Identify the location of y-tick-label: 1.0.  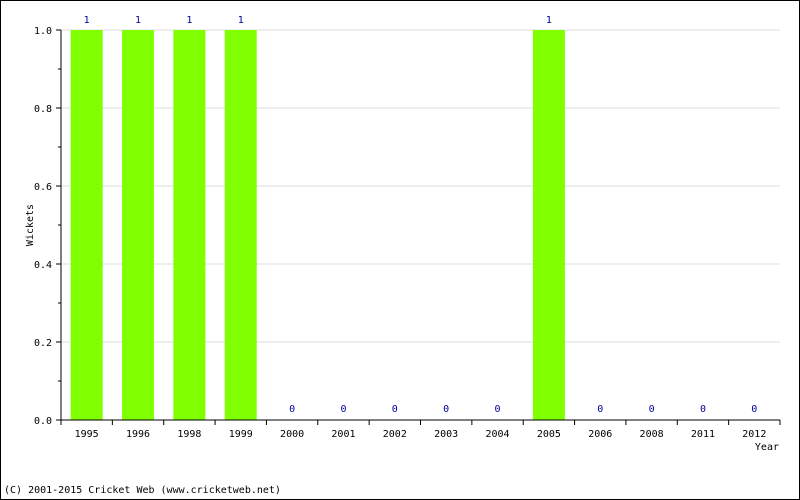
(43, 31).